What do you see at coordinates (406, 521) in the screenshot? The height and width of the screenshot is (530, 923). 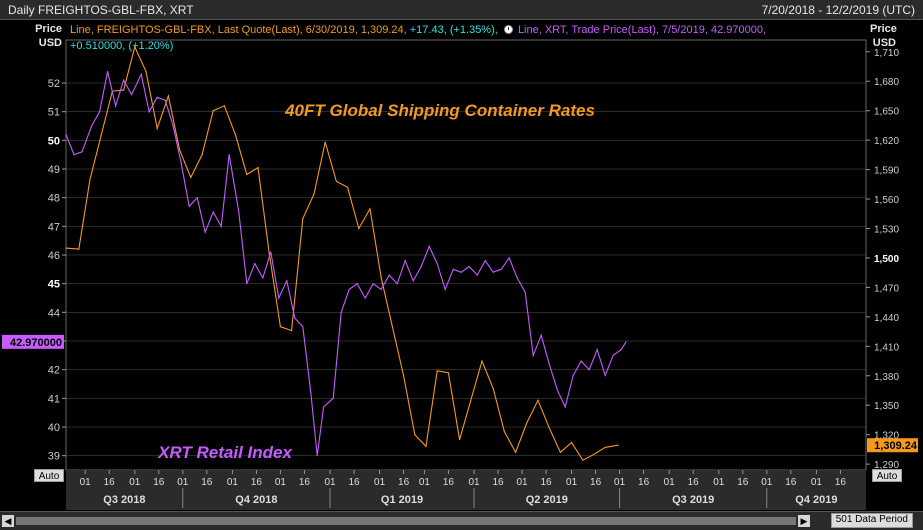 I see `scroll-track` at bounding box center [406, 521].